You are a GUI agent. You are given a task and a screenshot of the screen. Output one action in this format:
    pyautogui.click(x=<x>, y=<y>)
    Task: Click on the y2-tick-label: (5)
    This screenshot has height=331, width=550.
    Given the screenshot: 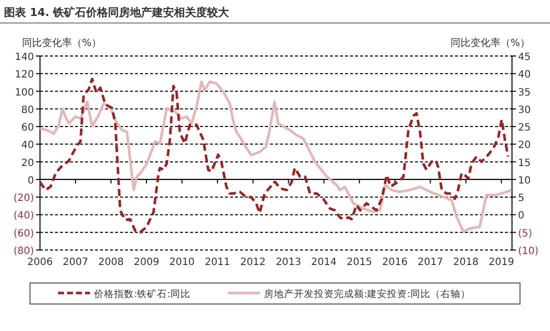 What is the action you would take?
    pyautogui.click(x=525, y=234)
    